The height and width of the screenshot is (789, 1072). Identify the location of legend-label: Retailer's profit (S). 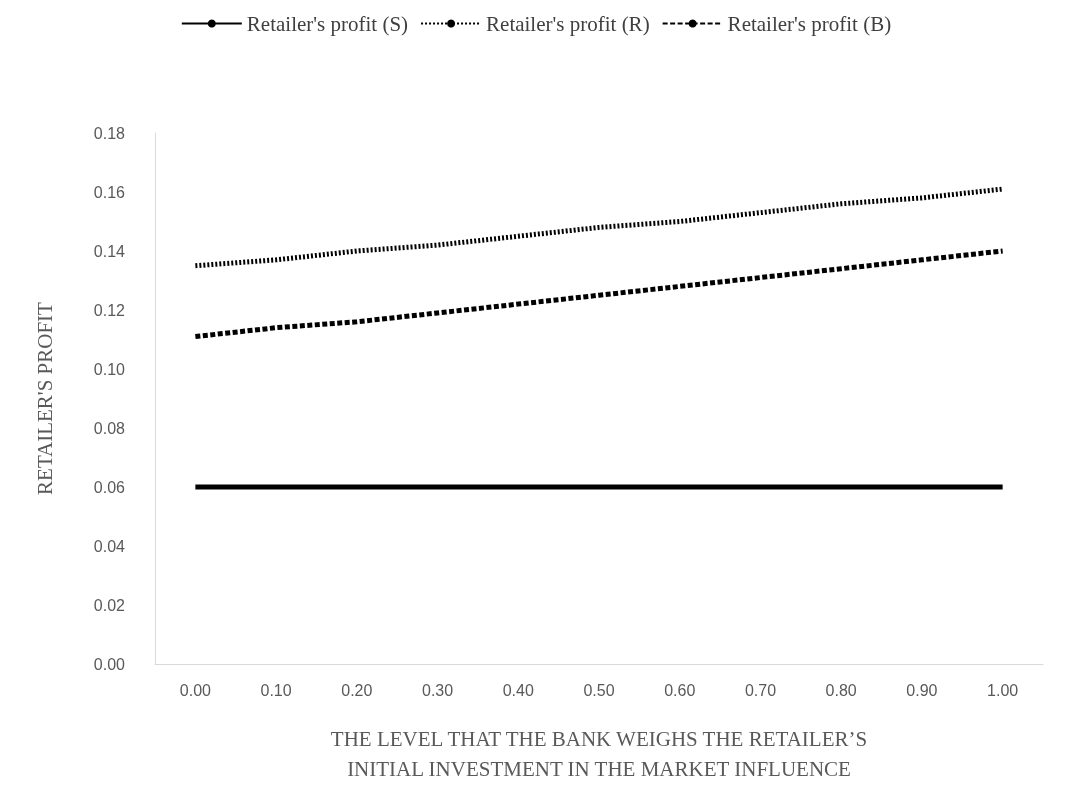
(327, 23).